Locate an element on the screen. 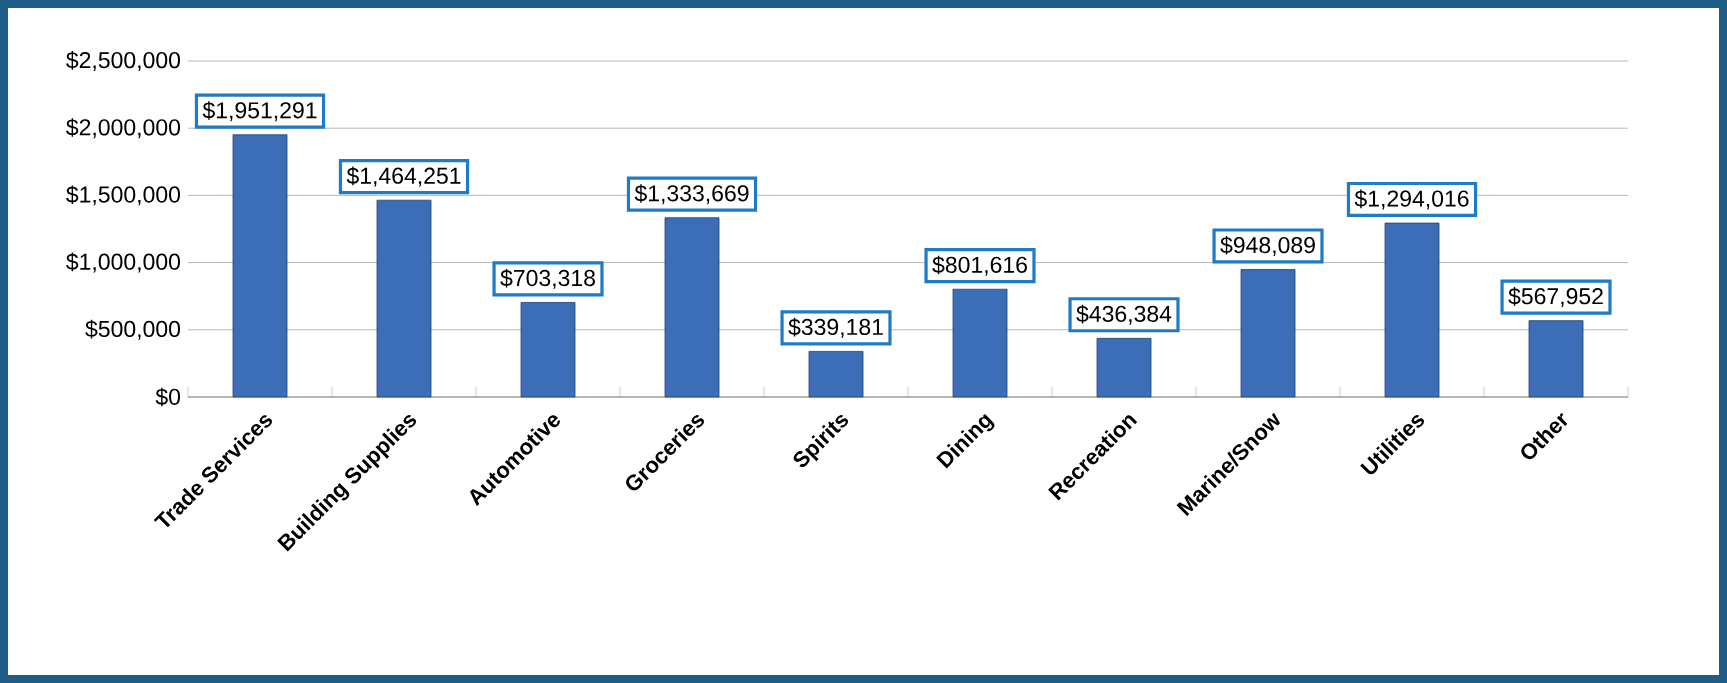 The width and height of the screenshot is (1727, 683). data-label: $801,616 is located at coordinates (979, 265).